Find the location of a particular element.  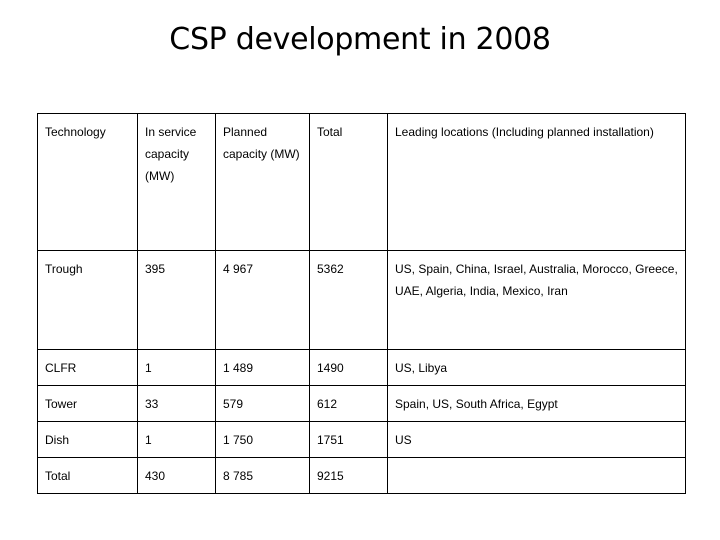

cell-total: 9215 is located at coordinates (348, 475).